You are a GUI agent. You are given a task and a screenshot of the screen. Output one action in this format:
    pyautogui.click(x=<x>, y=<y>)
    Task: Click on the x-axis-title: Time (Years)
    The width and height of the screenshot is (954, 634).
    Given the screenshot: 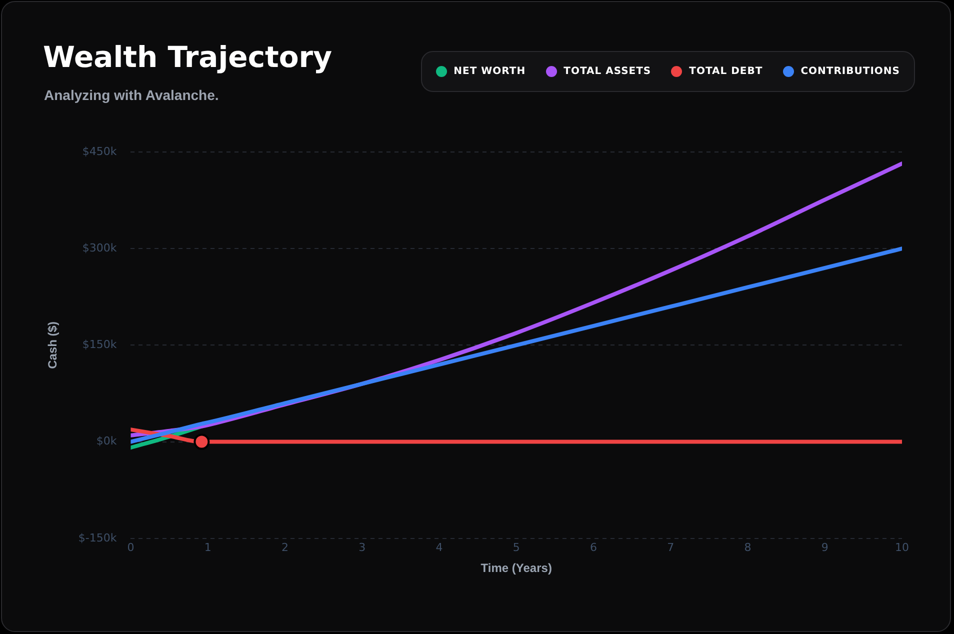 What is the action you would take?
    pyautogui.click(x=516, y=568)
    